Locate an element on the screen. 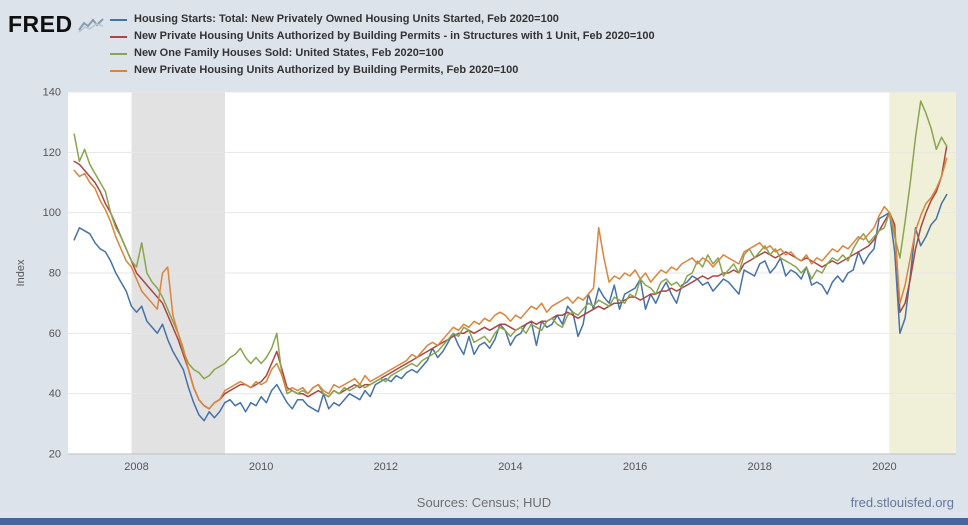 The width and height of the screenshot is (968, 525). x-tick-label: 2014 is located at coordinates (510, 467).